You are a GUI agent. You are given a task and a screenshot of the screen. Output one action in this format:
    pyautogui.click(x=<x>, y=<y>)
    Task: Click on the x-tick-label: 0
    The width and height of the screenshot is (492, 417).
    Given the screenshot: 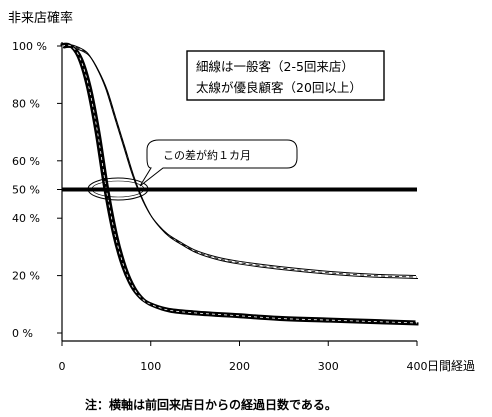 What is the action you would take?
    pyautogui.click(x=62, y=366)
    